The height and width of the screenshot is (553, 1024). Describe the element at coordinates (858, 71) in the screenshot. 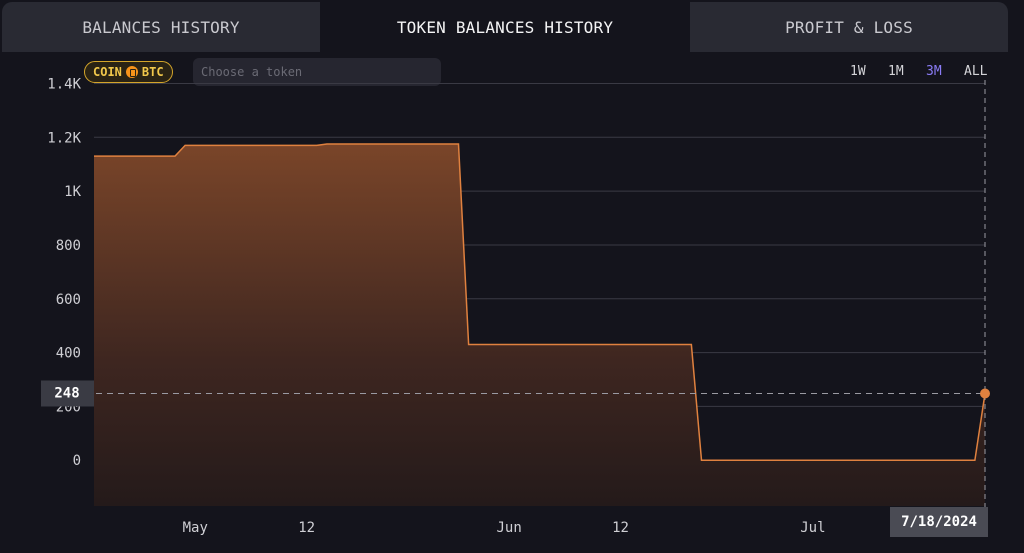

I see `range-1w-button: 1W` at that location.